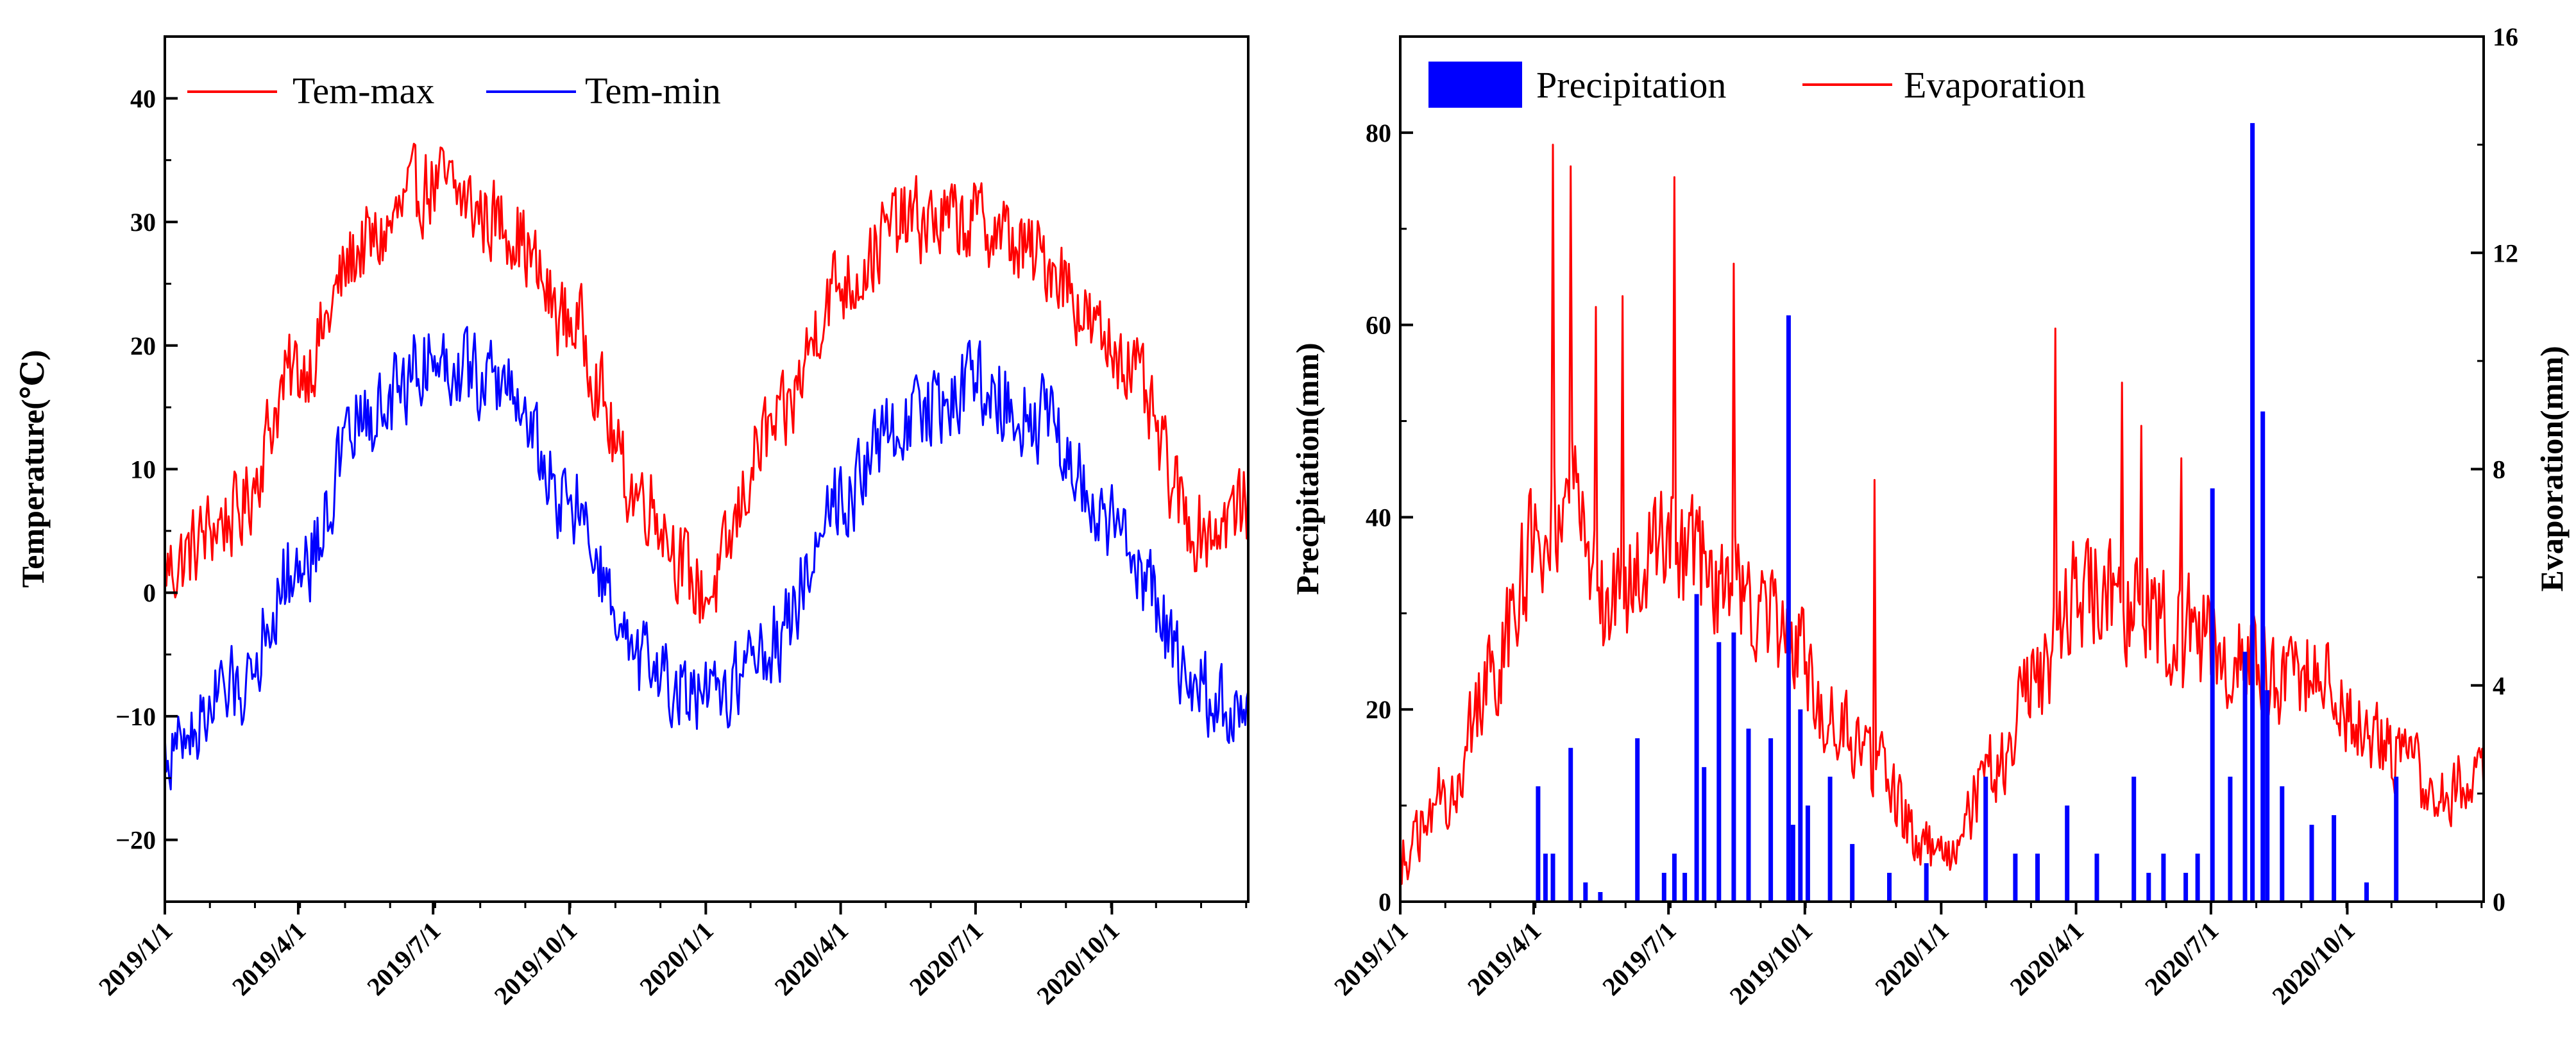 This screenshot has width=2576, height=1062. Describe the element at coordinates (2505, 253) in the screenshot. I see `evaporation-y-tick-label: 12` at that location.